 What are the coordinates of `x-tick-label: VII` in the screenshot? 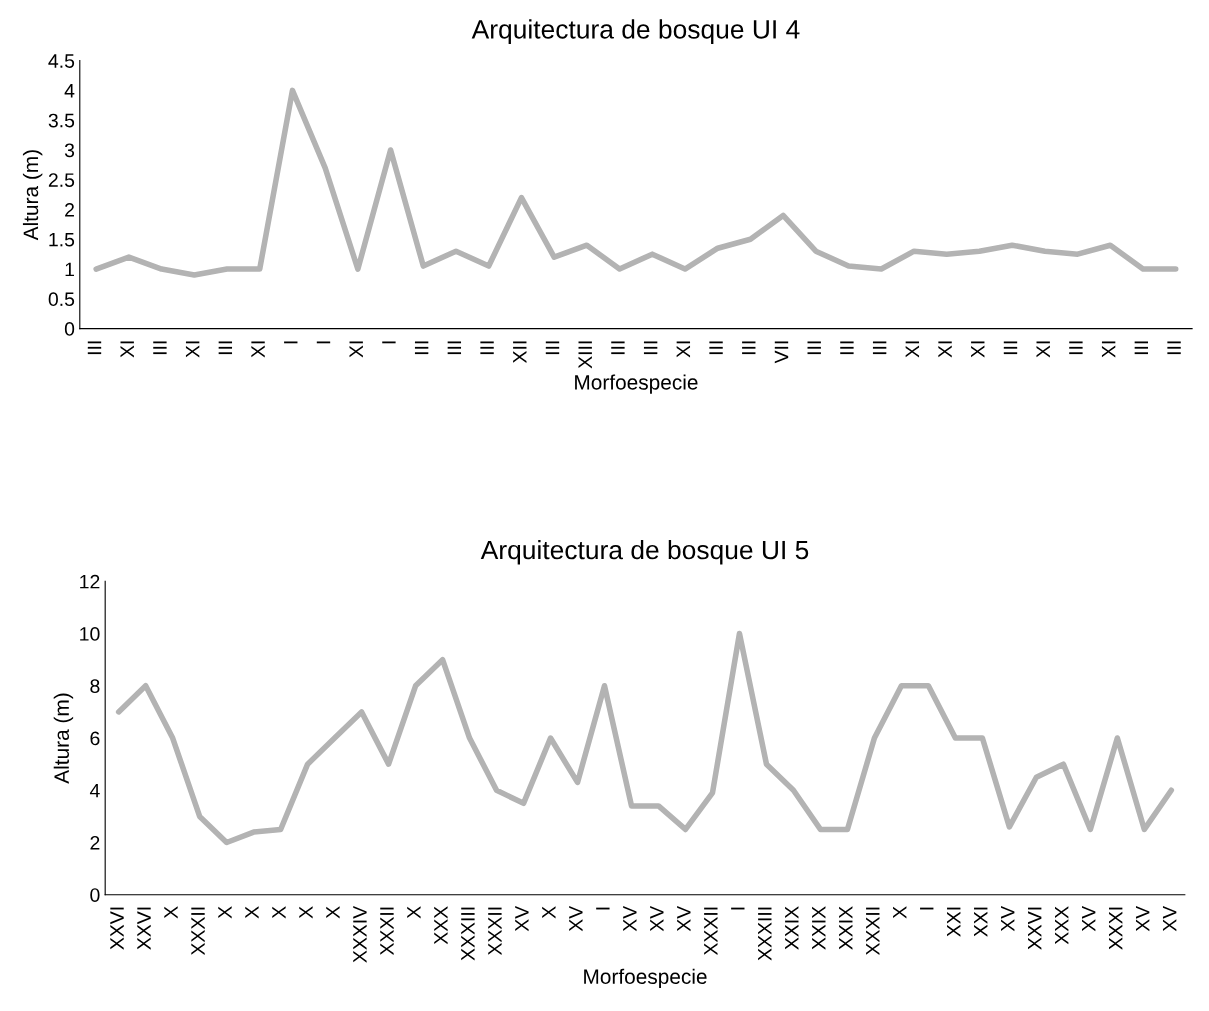 It's located at (781, 352).